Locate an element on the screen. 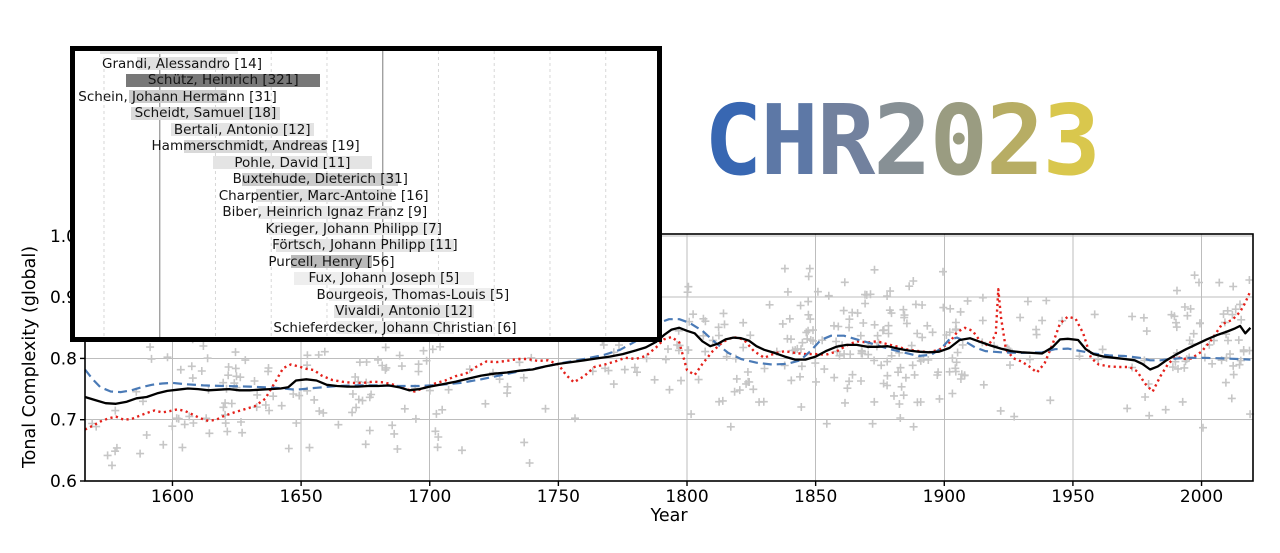  composer-label: Bourgeois, Thomas-Louis [5] is located at coordinates (413, 294).